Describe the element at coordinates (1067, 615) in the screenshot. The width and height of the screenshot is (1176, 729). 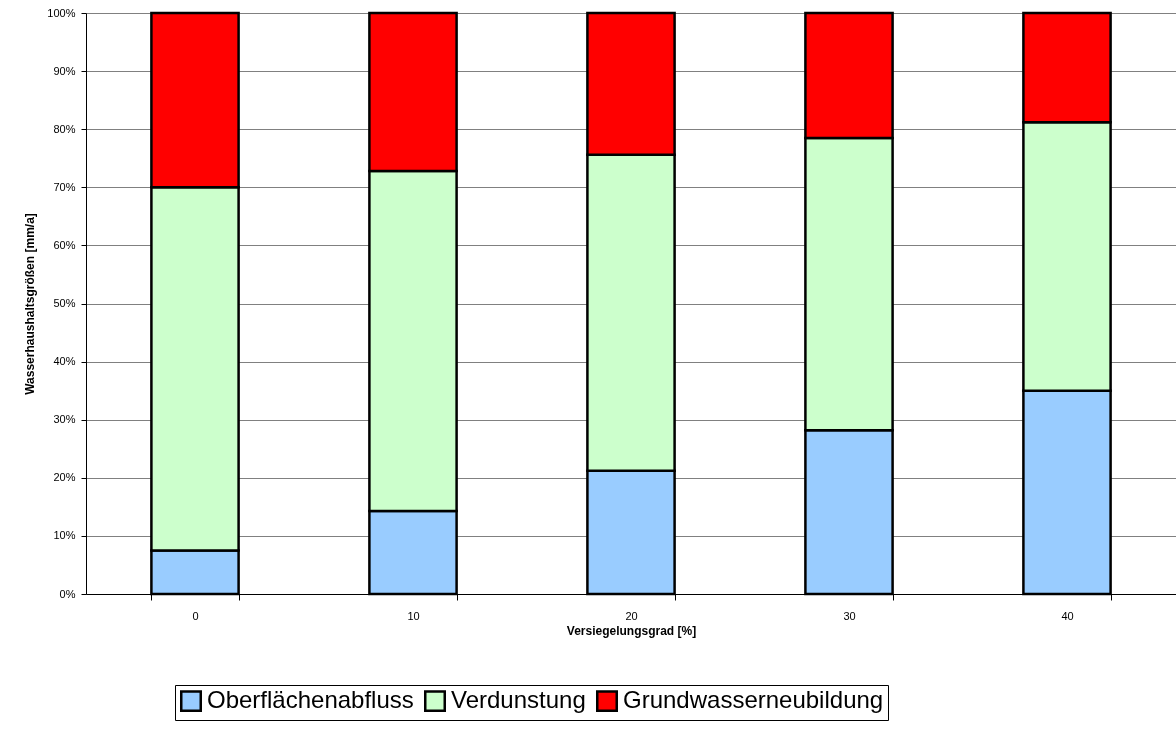
I see `x-tick-label: 40` at that location.